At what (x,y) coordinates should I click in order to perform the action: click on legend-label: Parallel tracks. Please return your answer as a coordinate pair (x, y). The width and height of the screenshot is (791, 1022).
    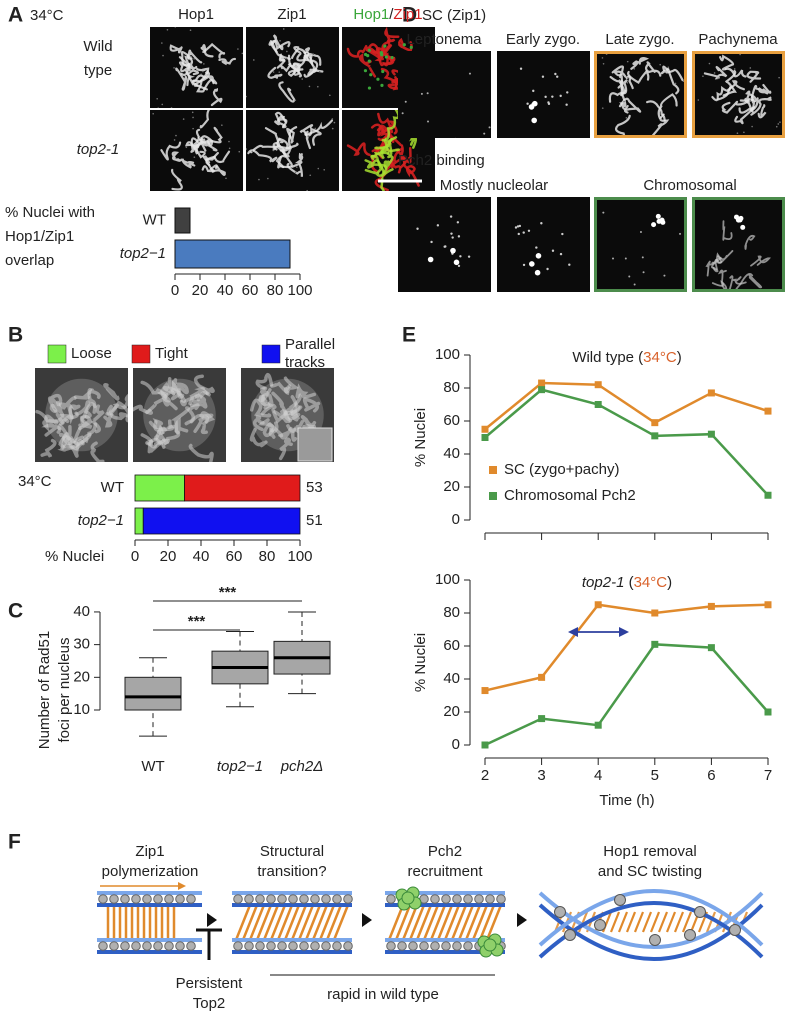
    Looking at the image, I should click on (310, 353).